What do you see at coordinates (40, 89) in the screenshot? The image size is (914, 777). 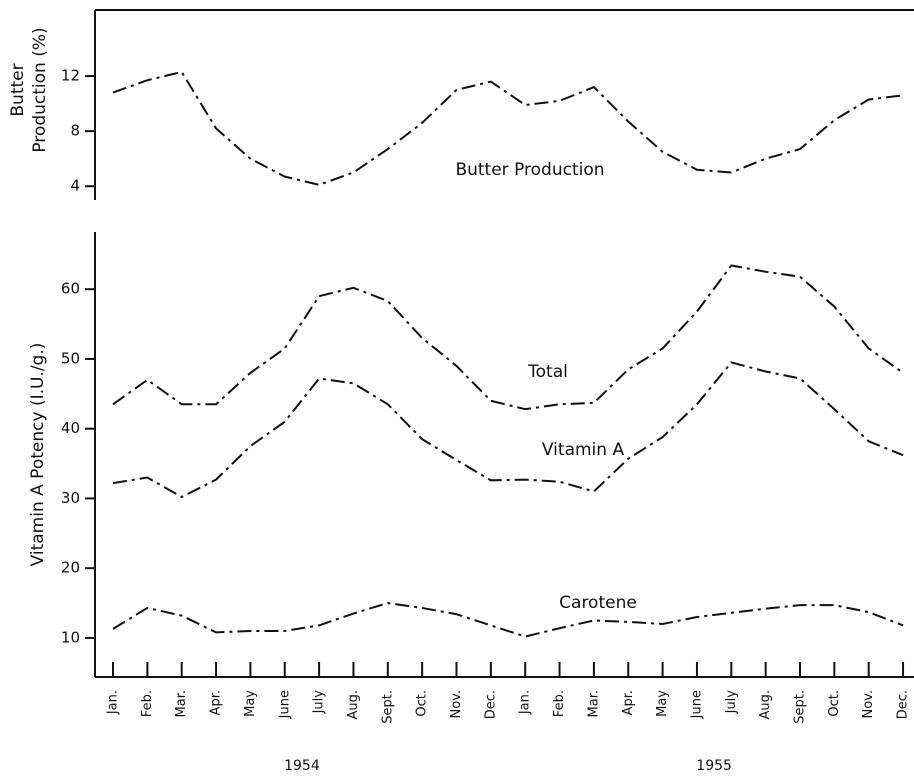 I see `y-axis-label: Production (%)` at bounding box center [40, 89].